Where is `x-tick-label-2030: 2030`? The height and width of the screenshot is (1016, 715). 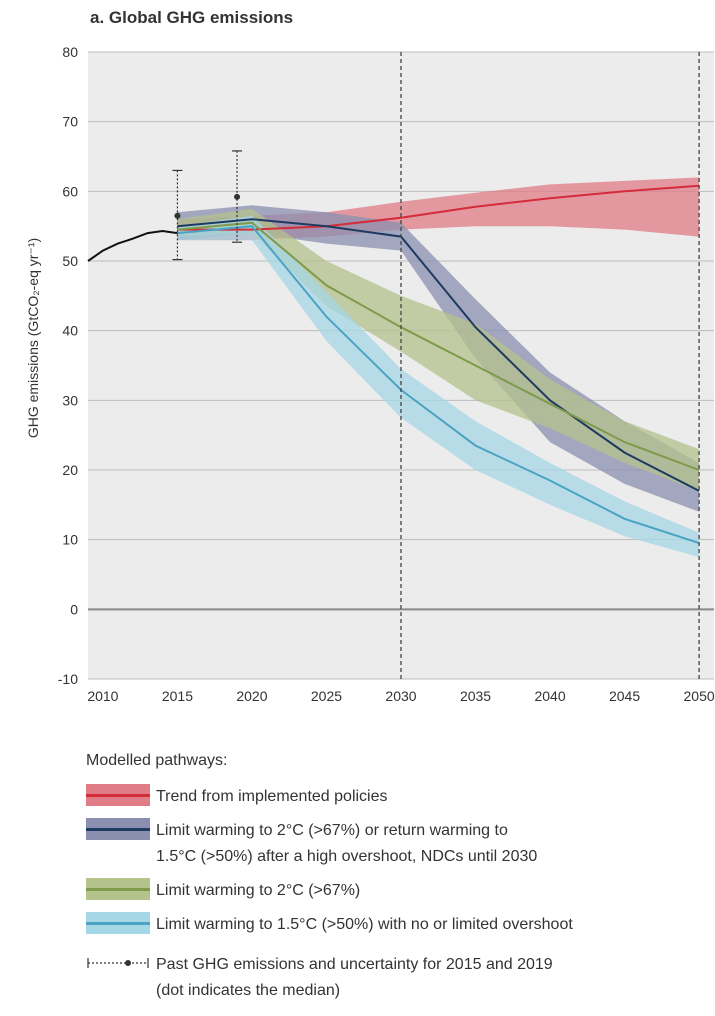 x-tick-label-2030: 2030 is located at coordinates (400, 696).